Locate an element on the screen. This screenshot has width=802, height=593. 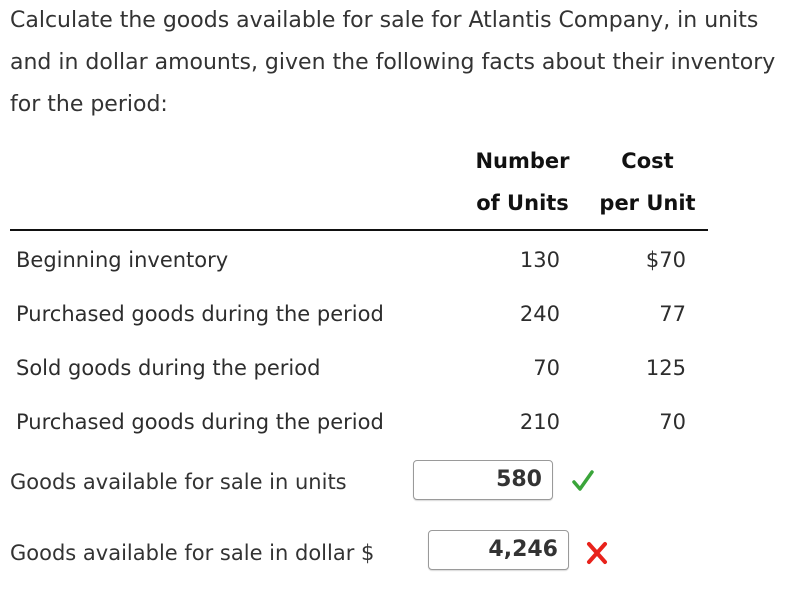
row-cost: $70 is located at coordinates (665, 260).